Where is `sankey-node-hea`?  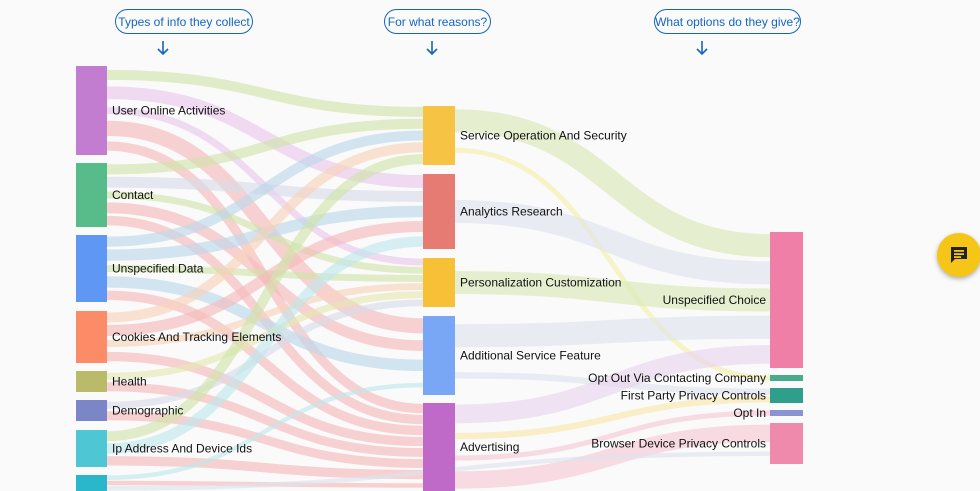 sankey-node-hea is located at coordinates (91, 381).